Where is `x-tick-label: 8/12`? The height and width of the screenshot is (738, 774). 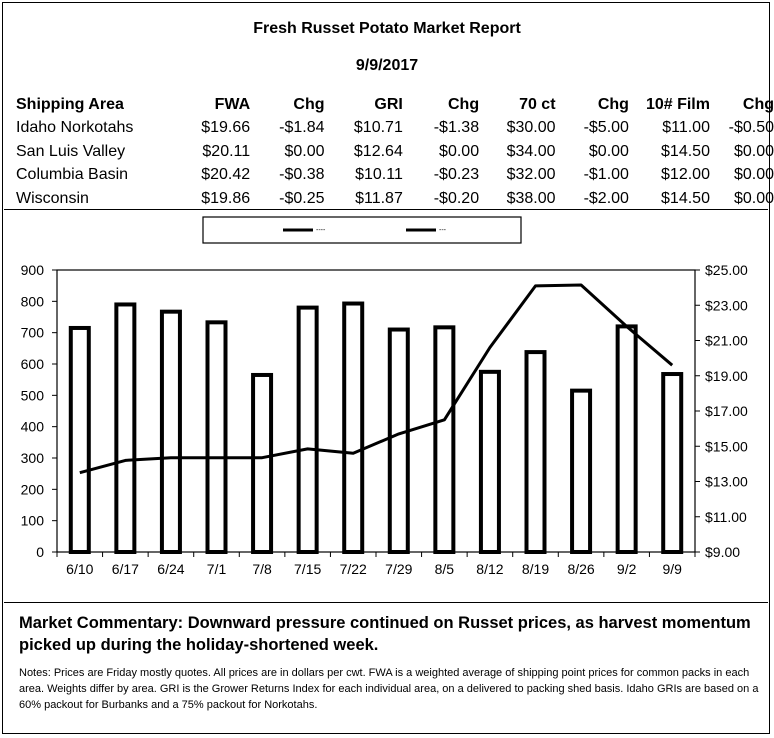 x-tick-label: 8/12 is located at coordinates (489, 569).